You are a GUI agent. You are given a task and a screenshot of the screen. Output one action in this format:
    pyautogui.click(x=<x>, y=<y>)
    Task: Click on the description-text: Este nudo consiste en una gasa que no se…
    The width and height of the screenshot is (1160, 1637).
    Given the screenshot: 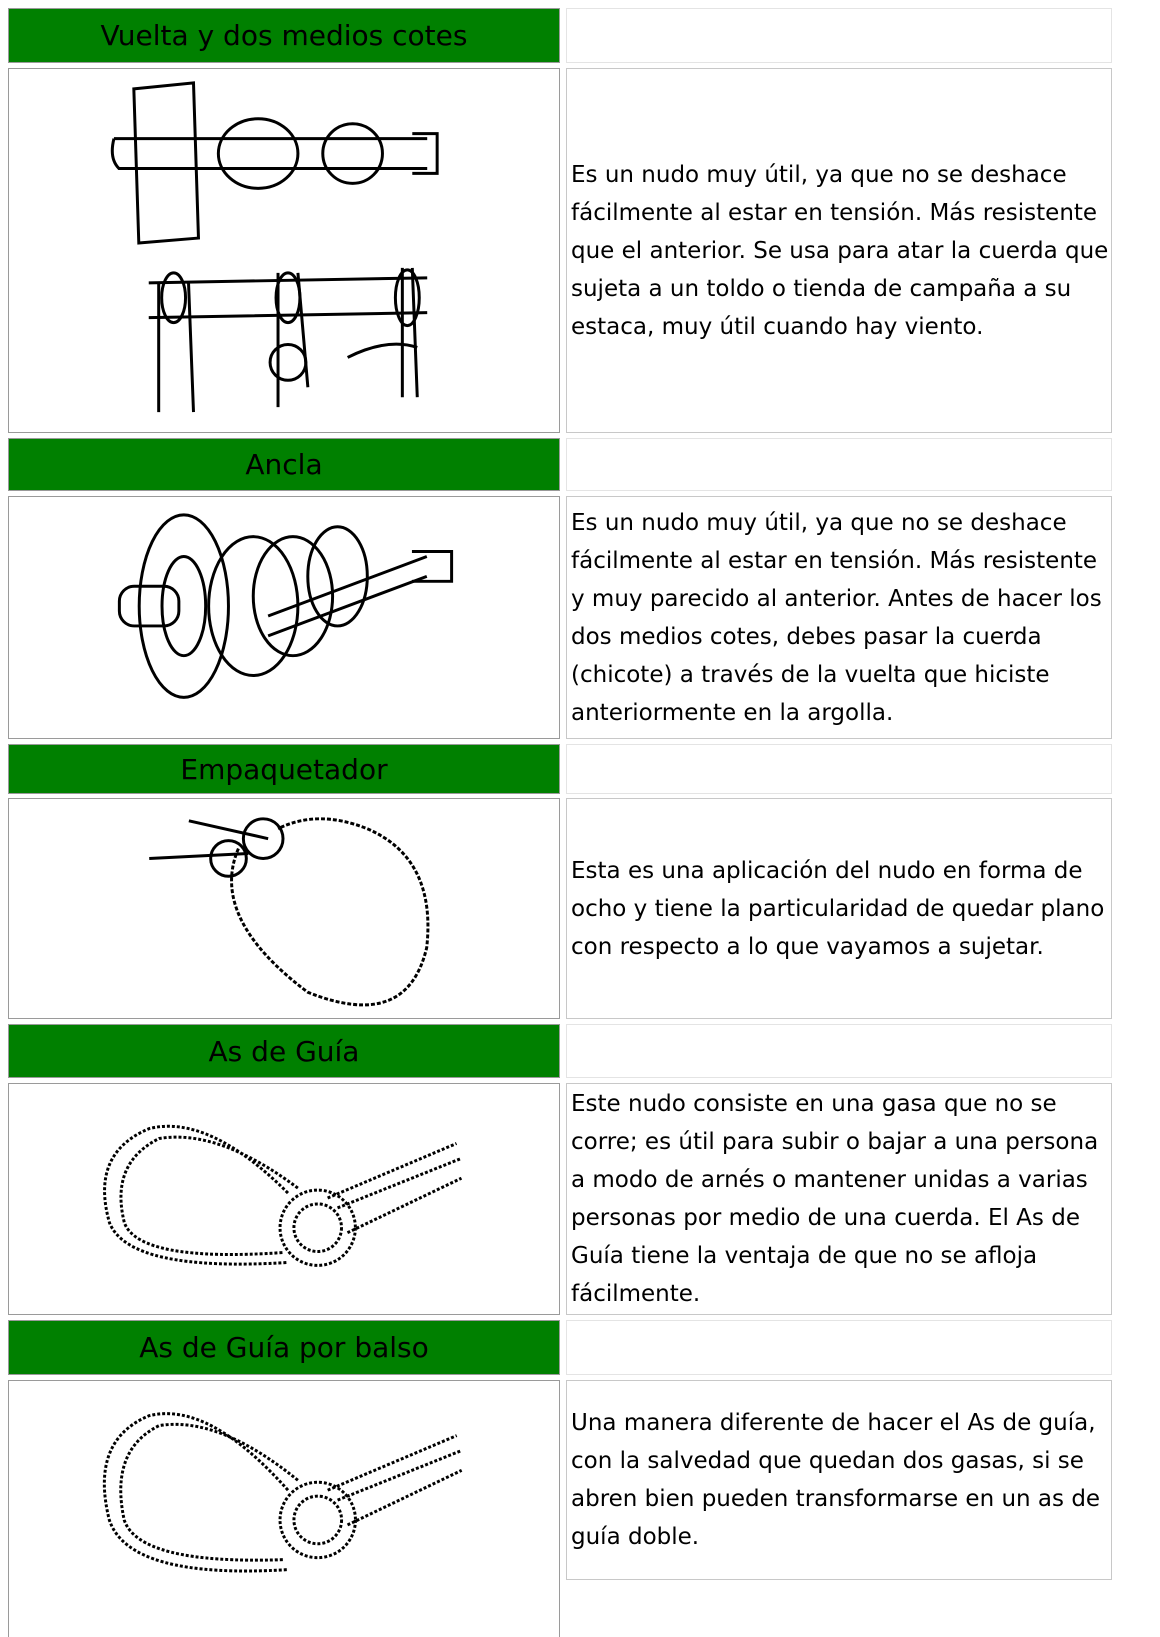 What is the action you would take?
    pyautogui.click(x=835, y=1199)
    